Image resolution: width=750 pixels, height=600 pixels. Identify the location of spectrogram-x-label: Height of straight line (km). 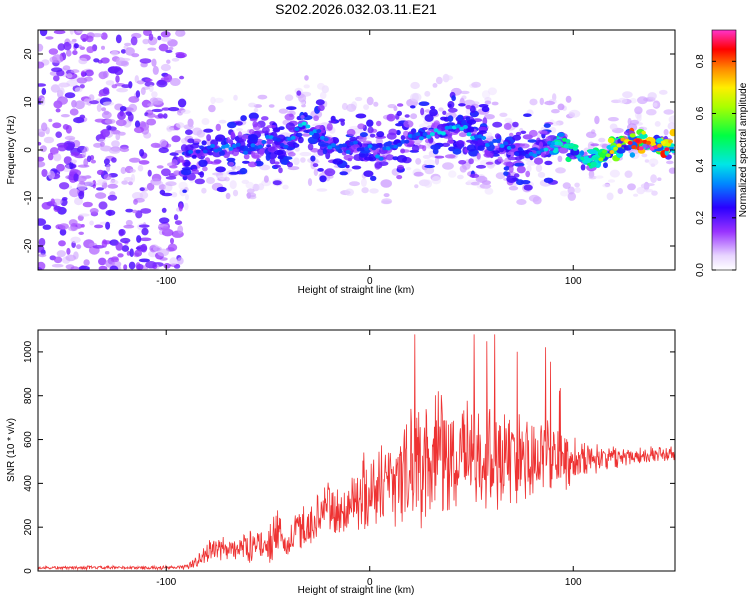
(356, 290).